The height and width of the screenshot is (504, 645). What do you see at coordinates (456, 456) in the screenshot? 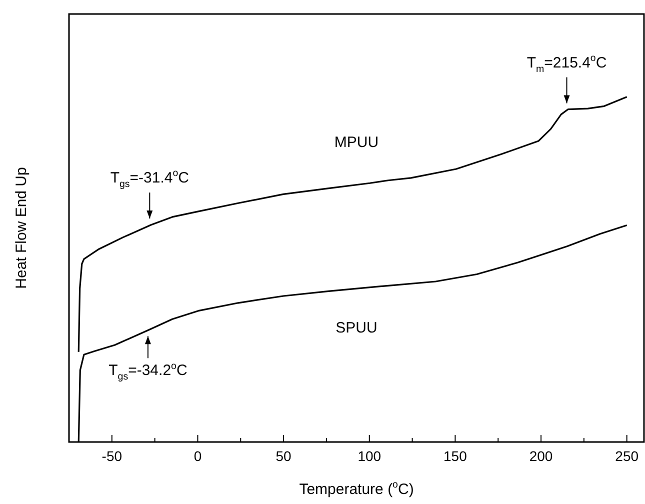
I see `x-tick-label: 150` at bounding box center [456, 456].